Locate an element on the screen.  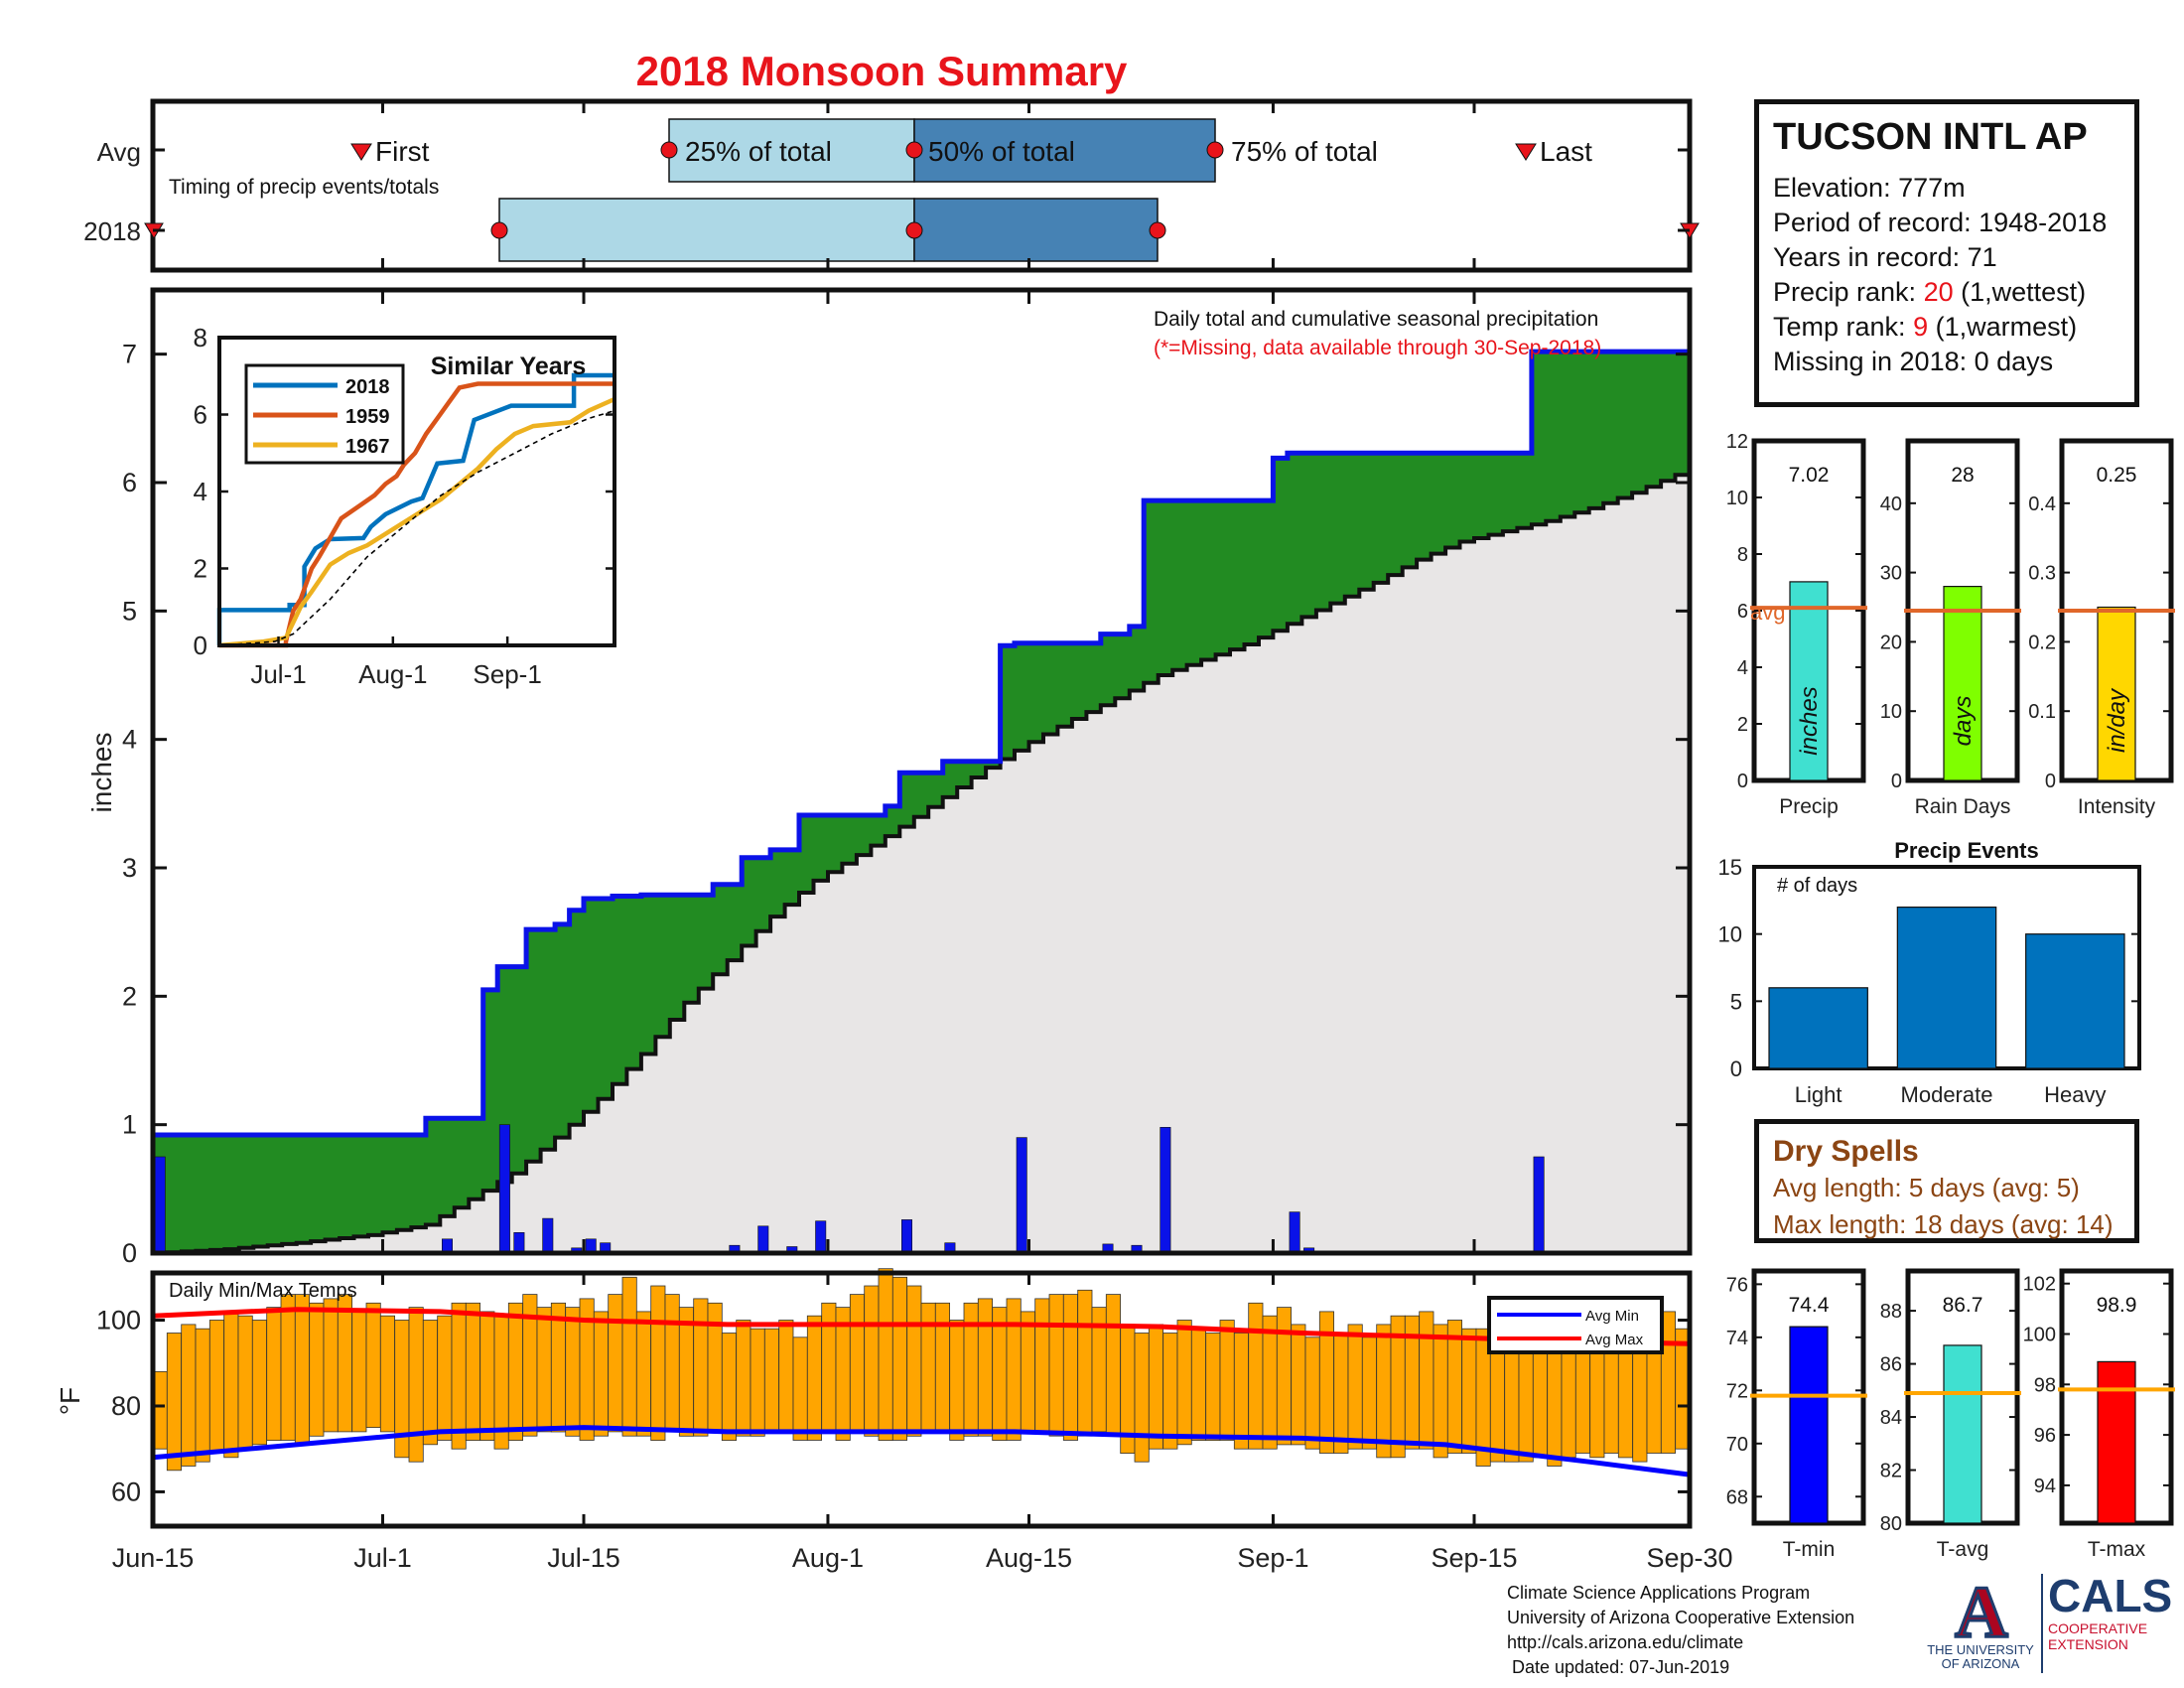
avg-p25-marker is located at coordinates (669, 150).